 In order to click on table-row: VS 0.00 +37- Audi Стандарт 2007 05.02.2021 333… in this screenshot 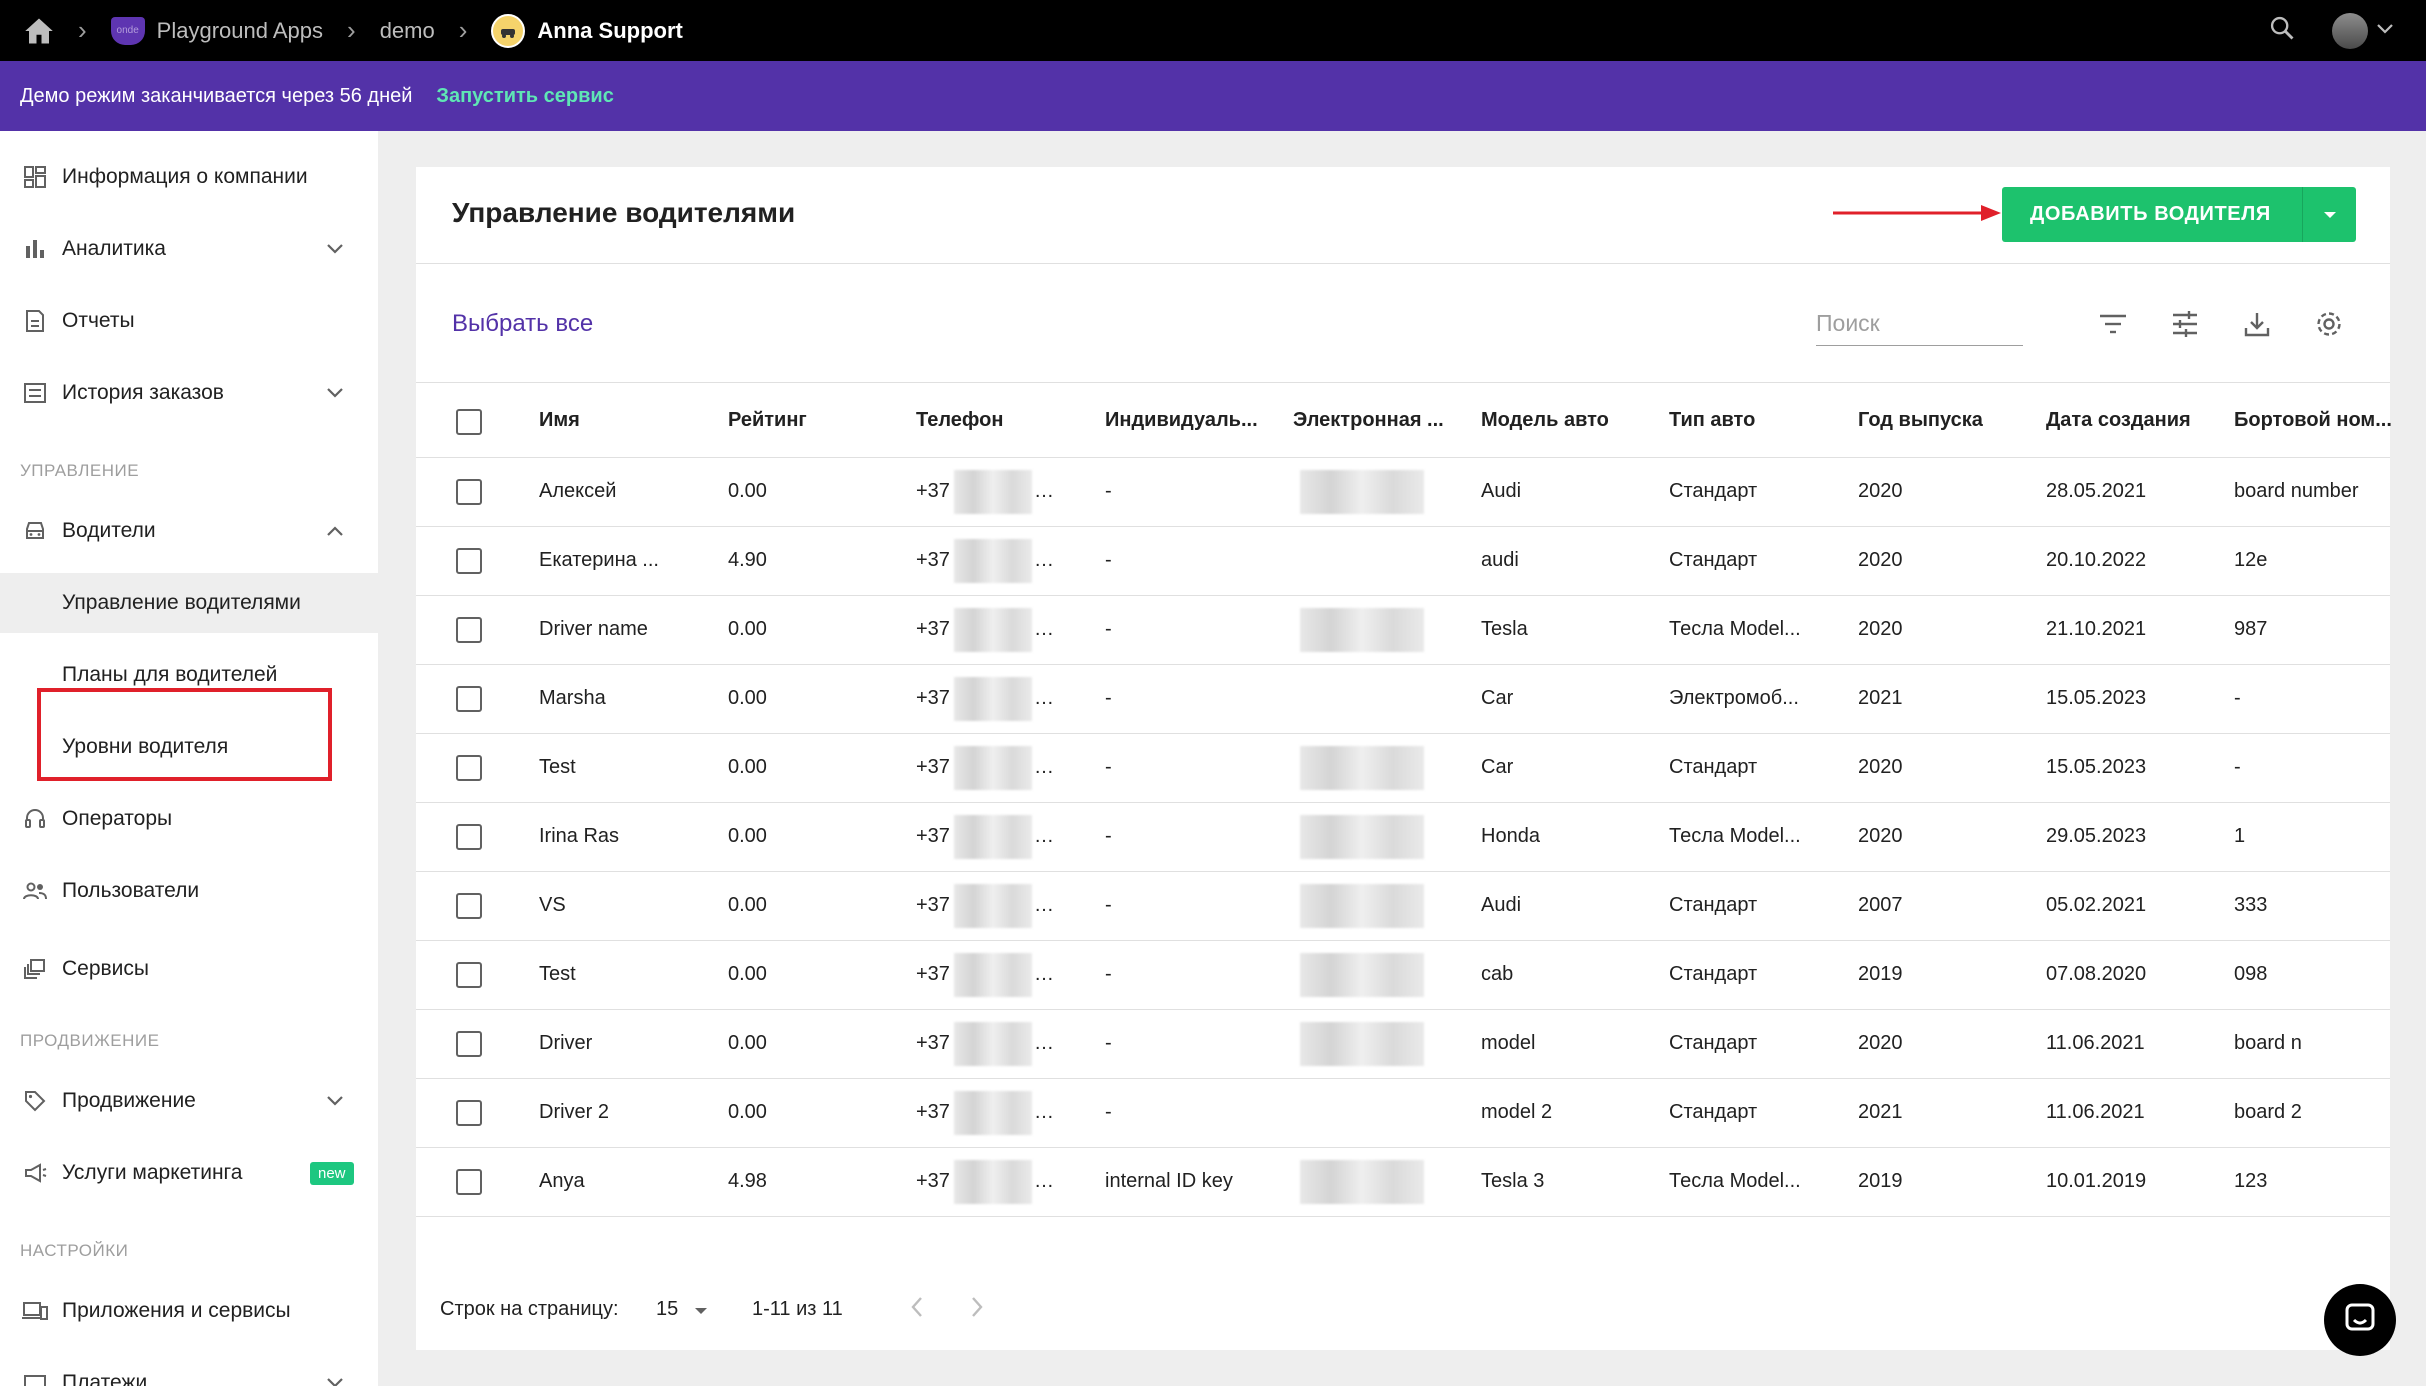, I will do `click(1403, 906)`.